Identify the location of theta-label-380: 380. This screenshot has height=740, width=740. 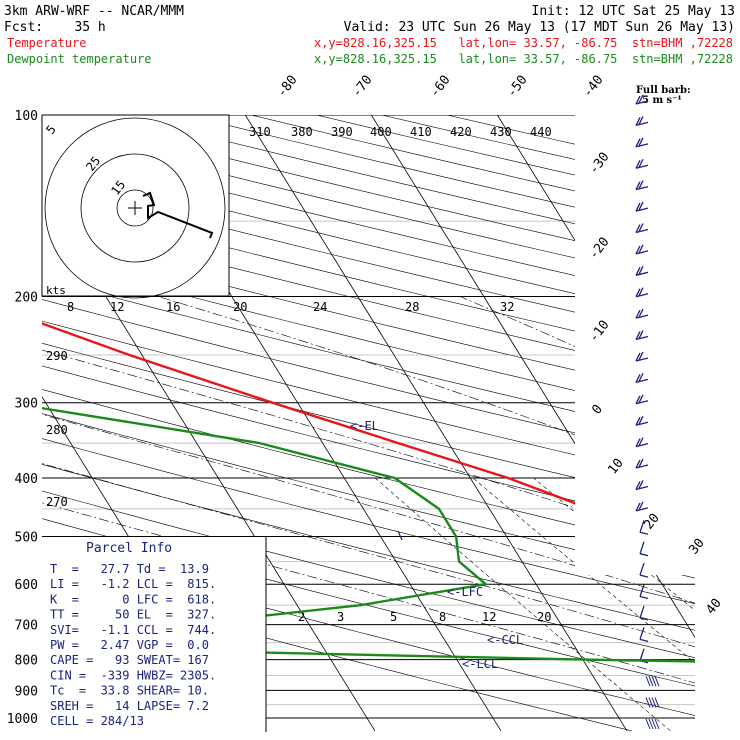
(302, 132).